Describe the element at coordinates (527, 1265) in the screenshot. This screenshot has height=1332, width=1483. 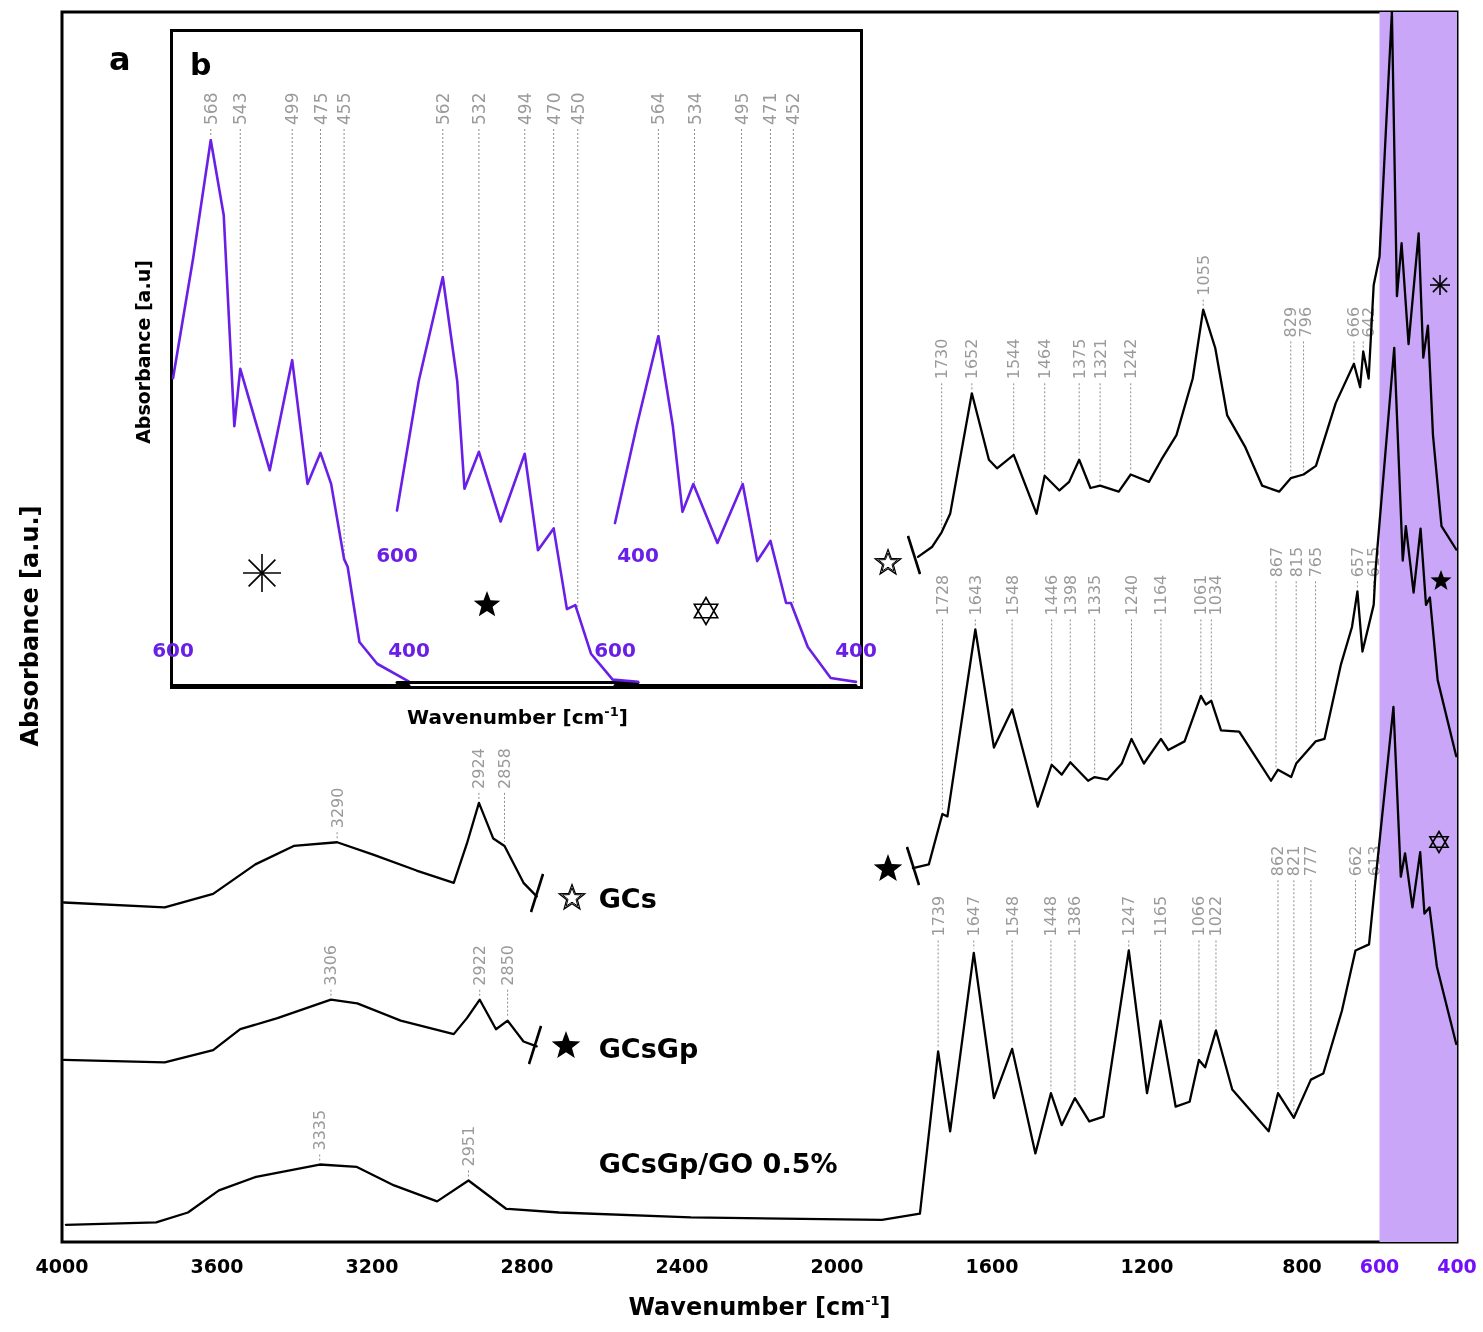
I see `x-tick-label: 2800` at that location.